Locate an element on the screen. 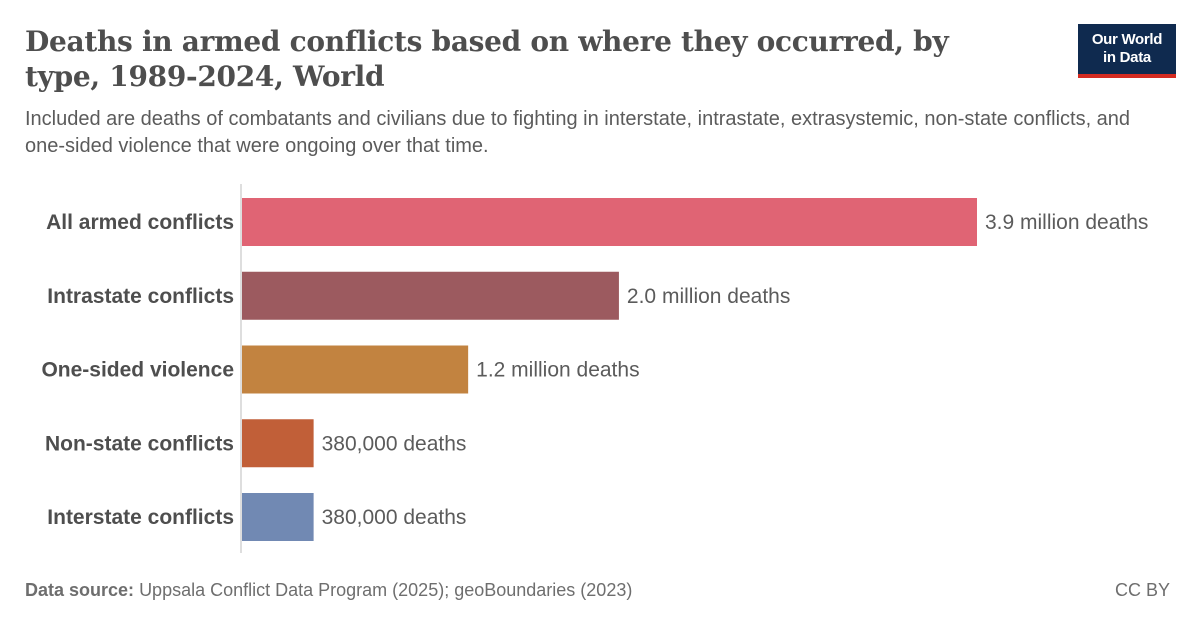  category-label: One-sided violence is located at coordinates (137, 370).